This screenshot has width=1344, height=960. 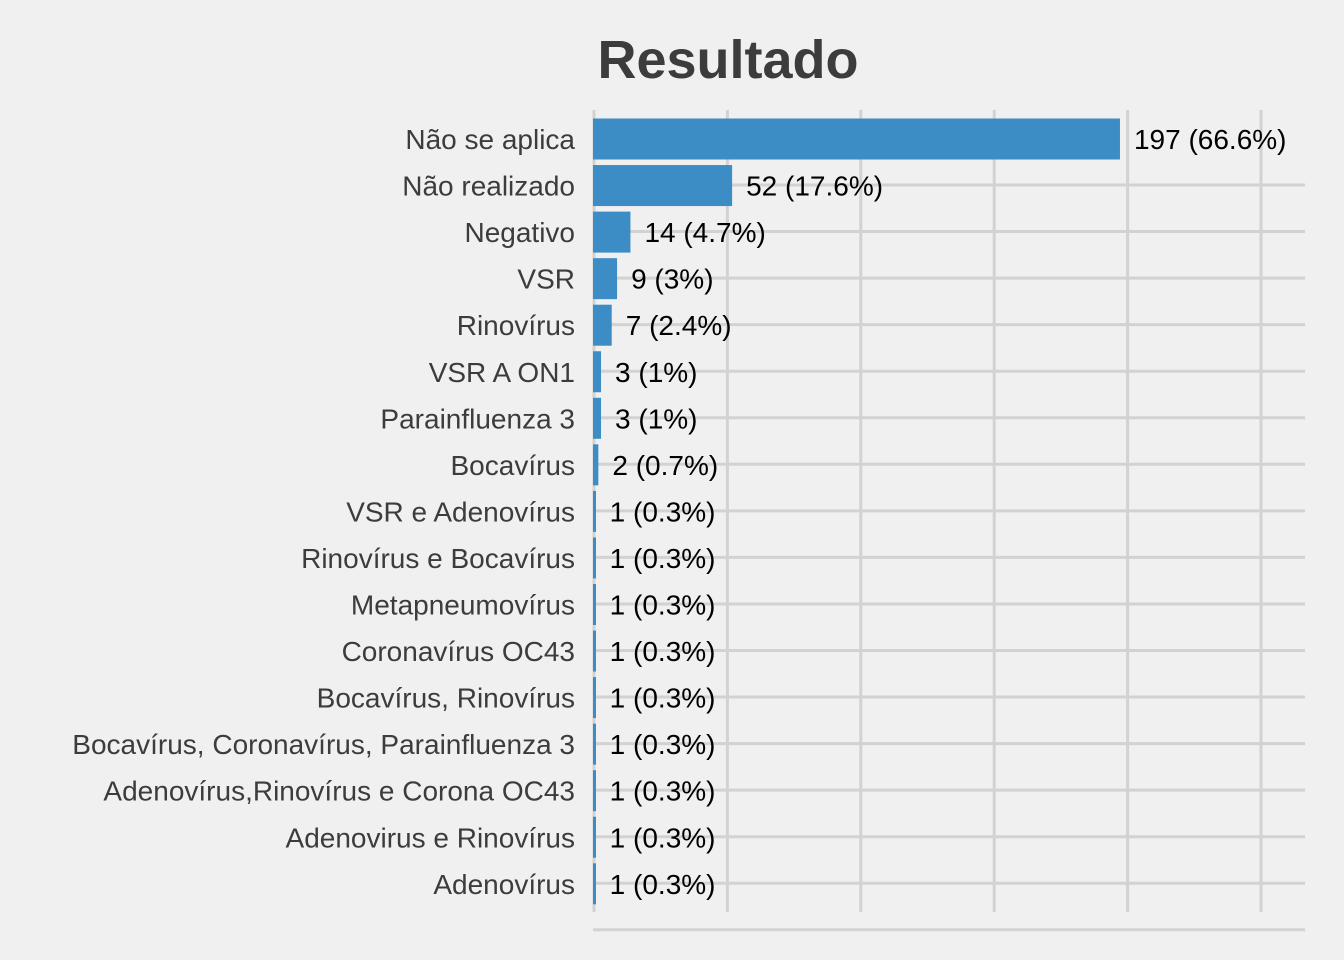 I want to click on data-label: 9 (3%), so click(x=672, y=279).